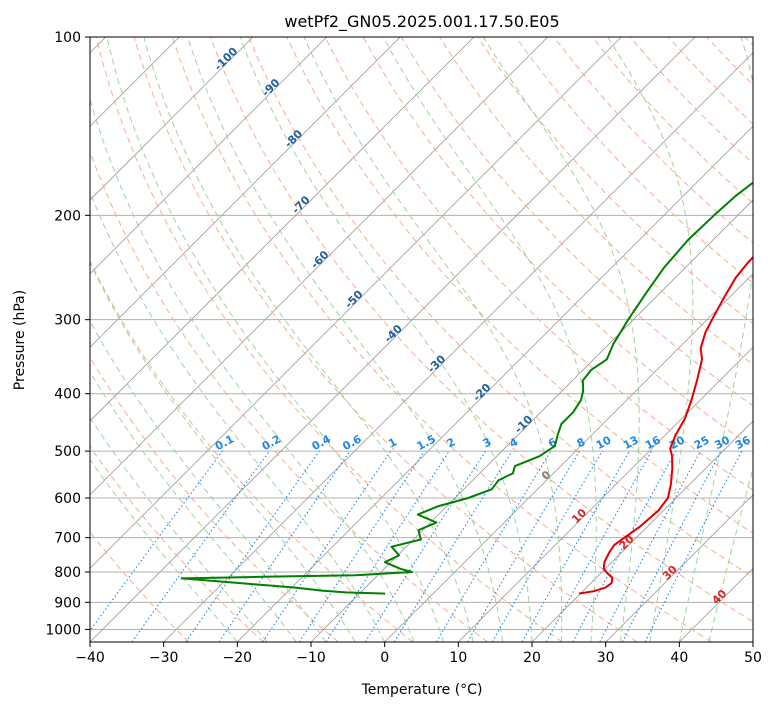 This screenshot has width=775, height=708. Describe the element at coordinates (319, 259) in the screenshot. I see `isotherm-label: -60` at that location.